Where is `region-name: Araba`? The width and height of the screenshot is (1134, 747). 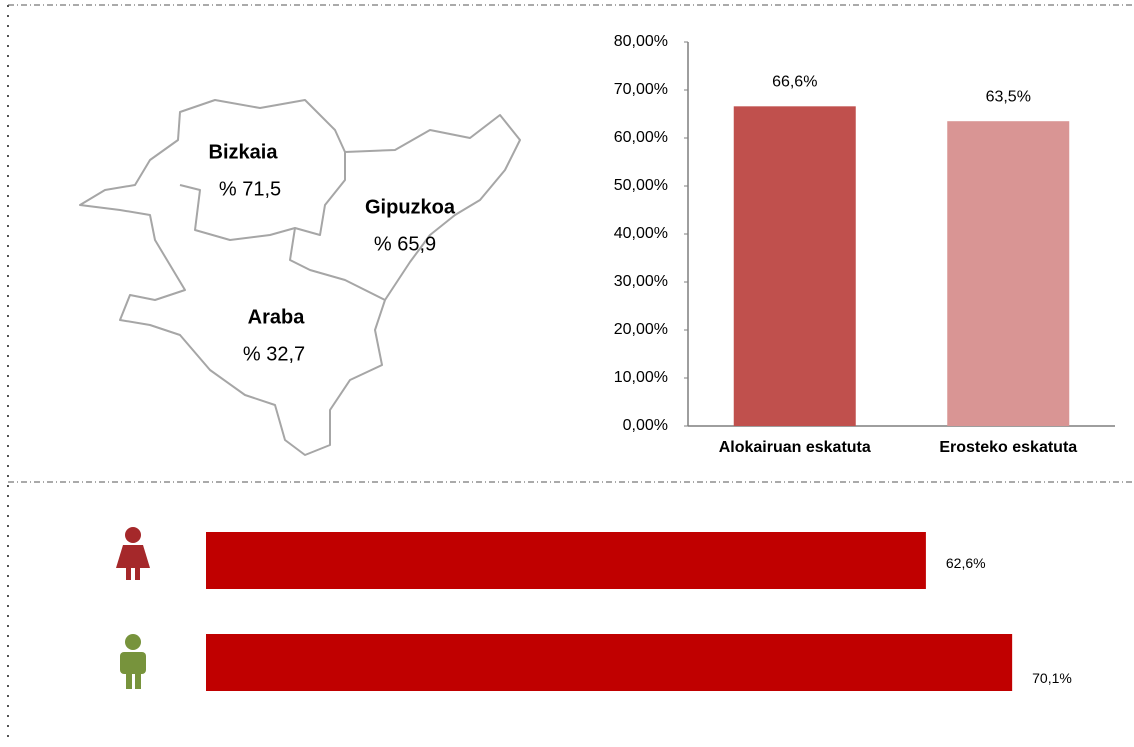 region-name: Araba is located at coordinates (277, 317).